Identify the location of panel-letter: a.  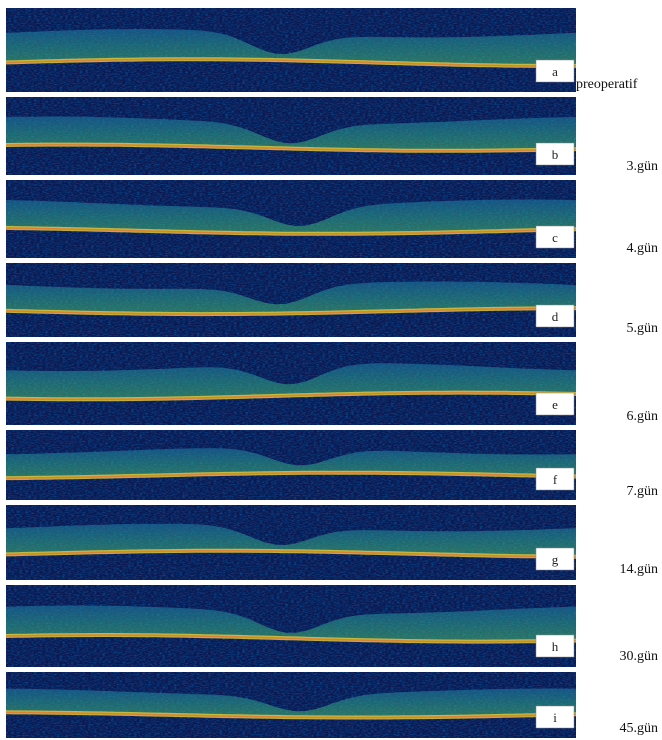
(555, 71).